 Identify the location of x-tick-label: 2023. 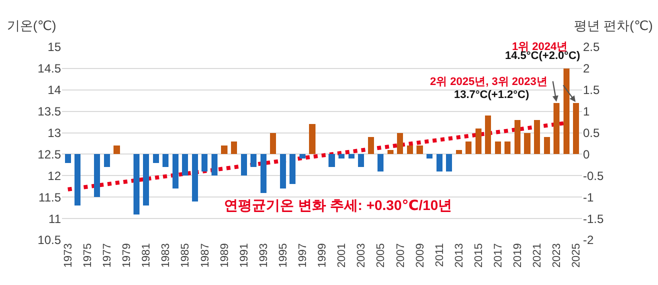
(557, 255).